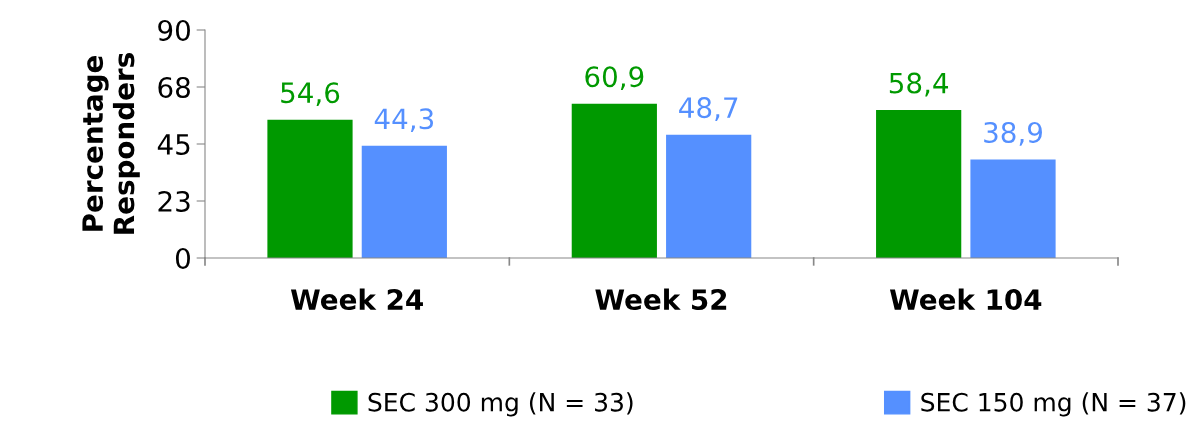 Image resolution: width=1187 pixels, height=439 pixels. Describe the element at coordinates (661, 299) in the screenshot. I see `x-tick-label: Week 52` at that location.